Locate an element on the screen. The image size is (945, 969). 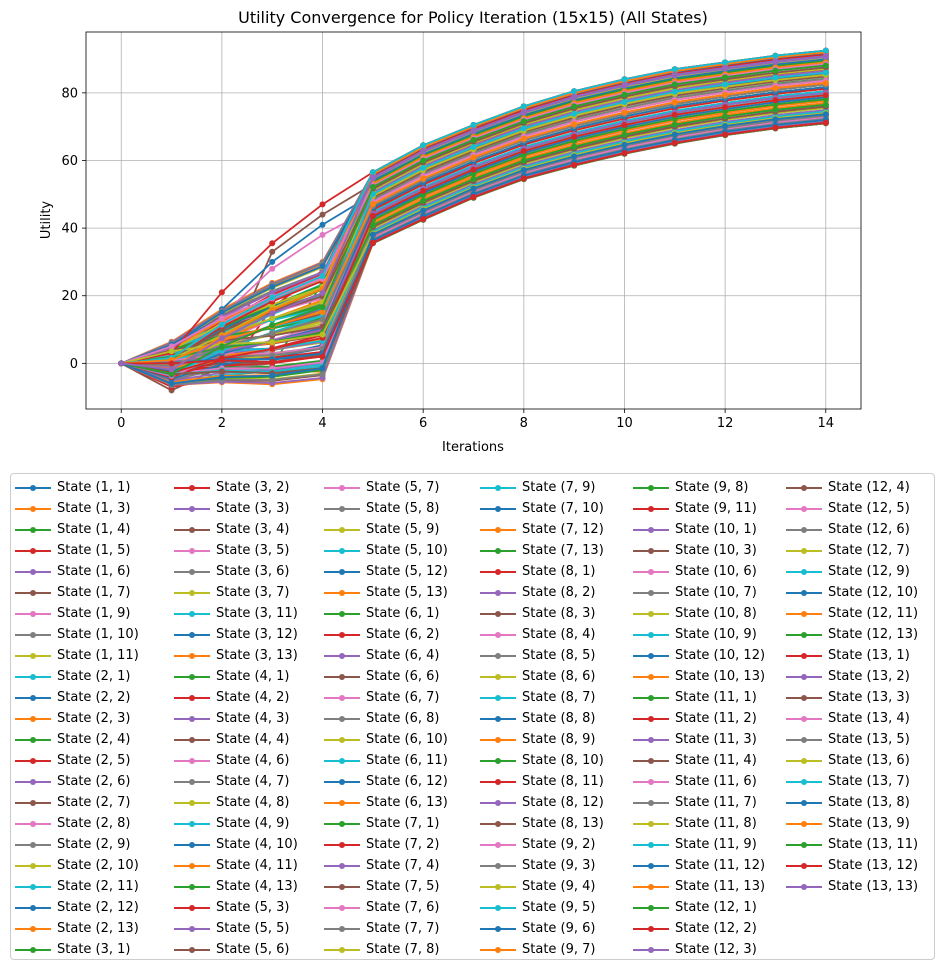
legend-label: State (9, 6) is located at coordinates (559, 928).